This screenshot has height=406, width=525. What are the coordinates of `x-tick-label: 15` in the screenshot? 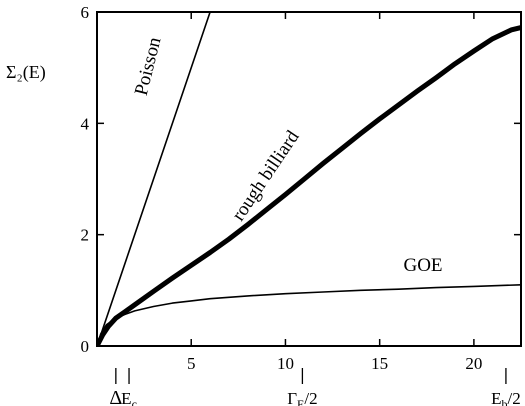 It's located at (379, 363).